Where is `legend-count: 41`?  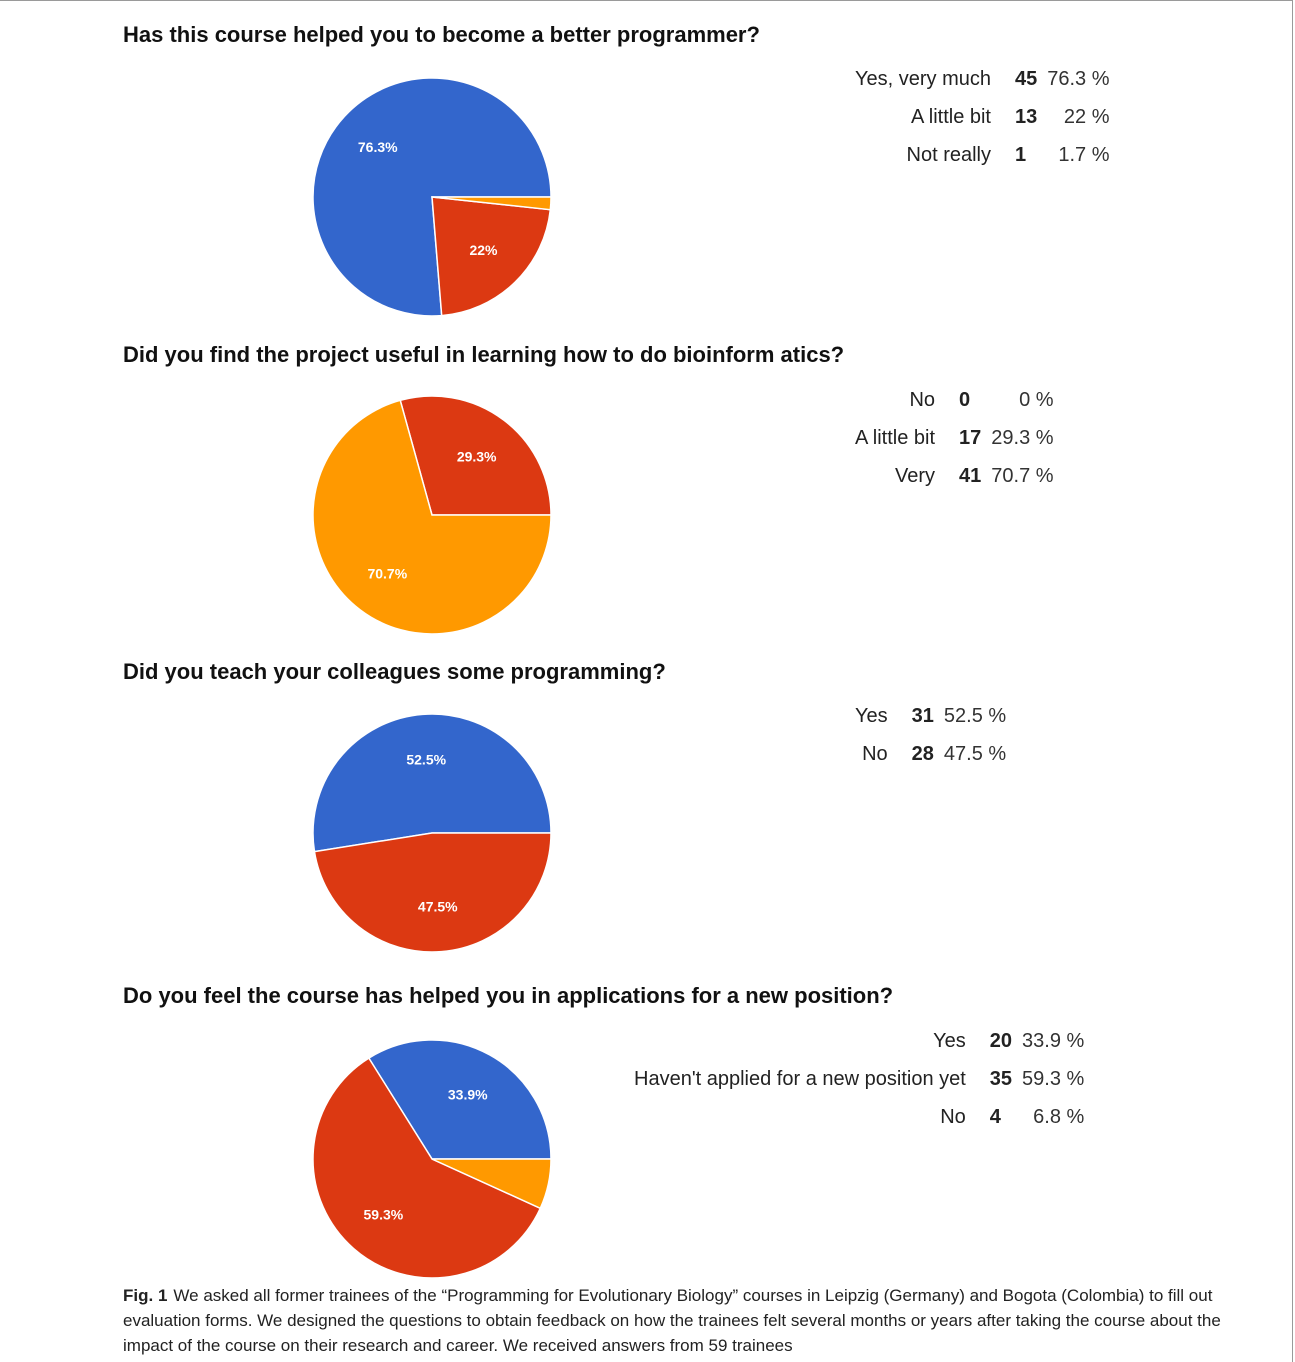
legend-count: 41 is located at coordinates (970, 476).